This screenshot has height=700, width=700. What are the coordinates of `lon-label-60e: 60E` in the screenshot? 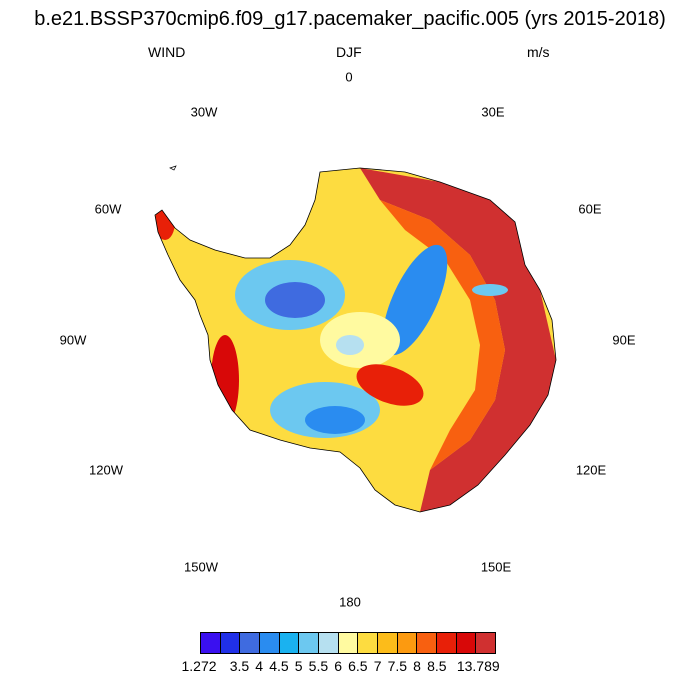 It's located at (590, 209).